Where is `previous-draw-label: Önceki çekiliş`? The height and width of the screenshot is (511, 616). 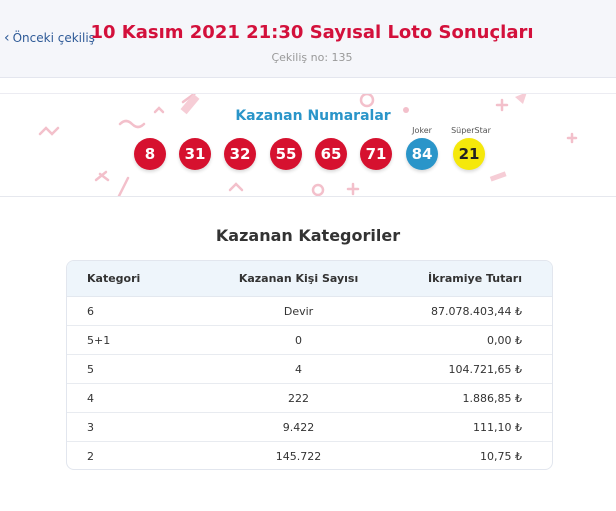
previous-draw-label: Önceki çekiliş is located at coordinates (53, 38).